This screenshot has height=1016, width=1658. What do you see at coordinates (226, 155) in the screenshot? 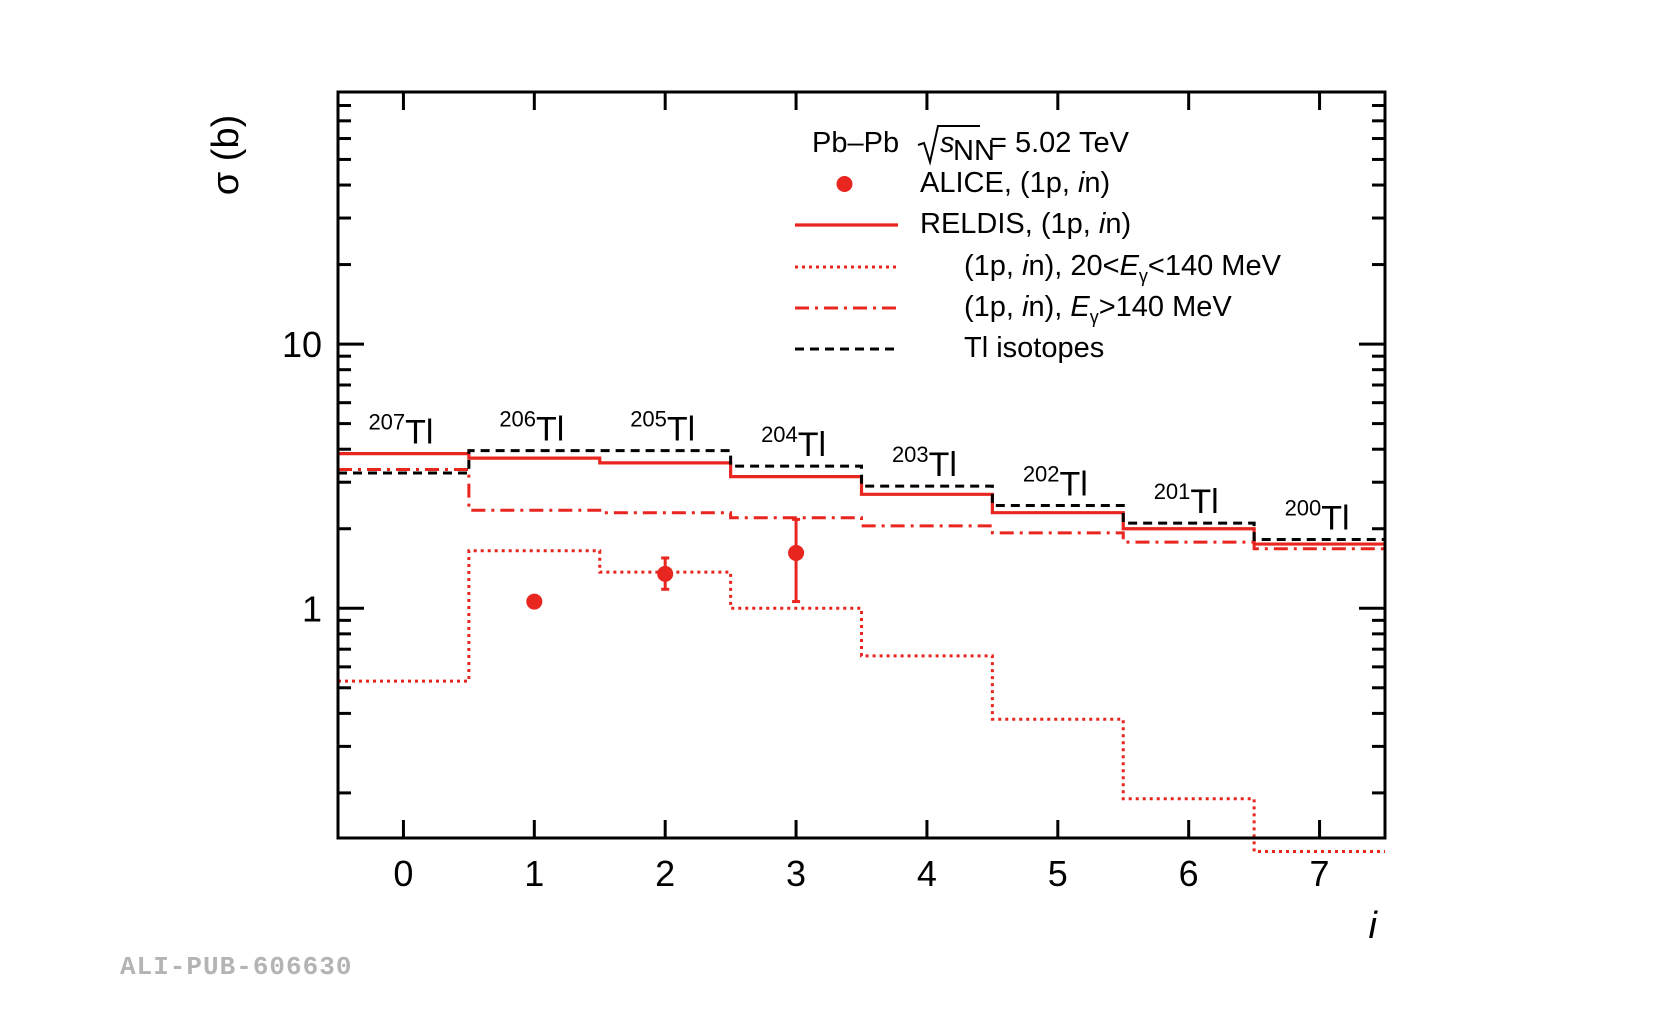
I see `y-axis-title: σ (b)` at bounding box center [226, 155].